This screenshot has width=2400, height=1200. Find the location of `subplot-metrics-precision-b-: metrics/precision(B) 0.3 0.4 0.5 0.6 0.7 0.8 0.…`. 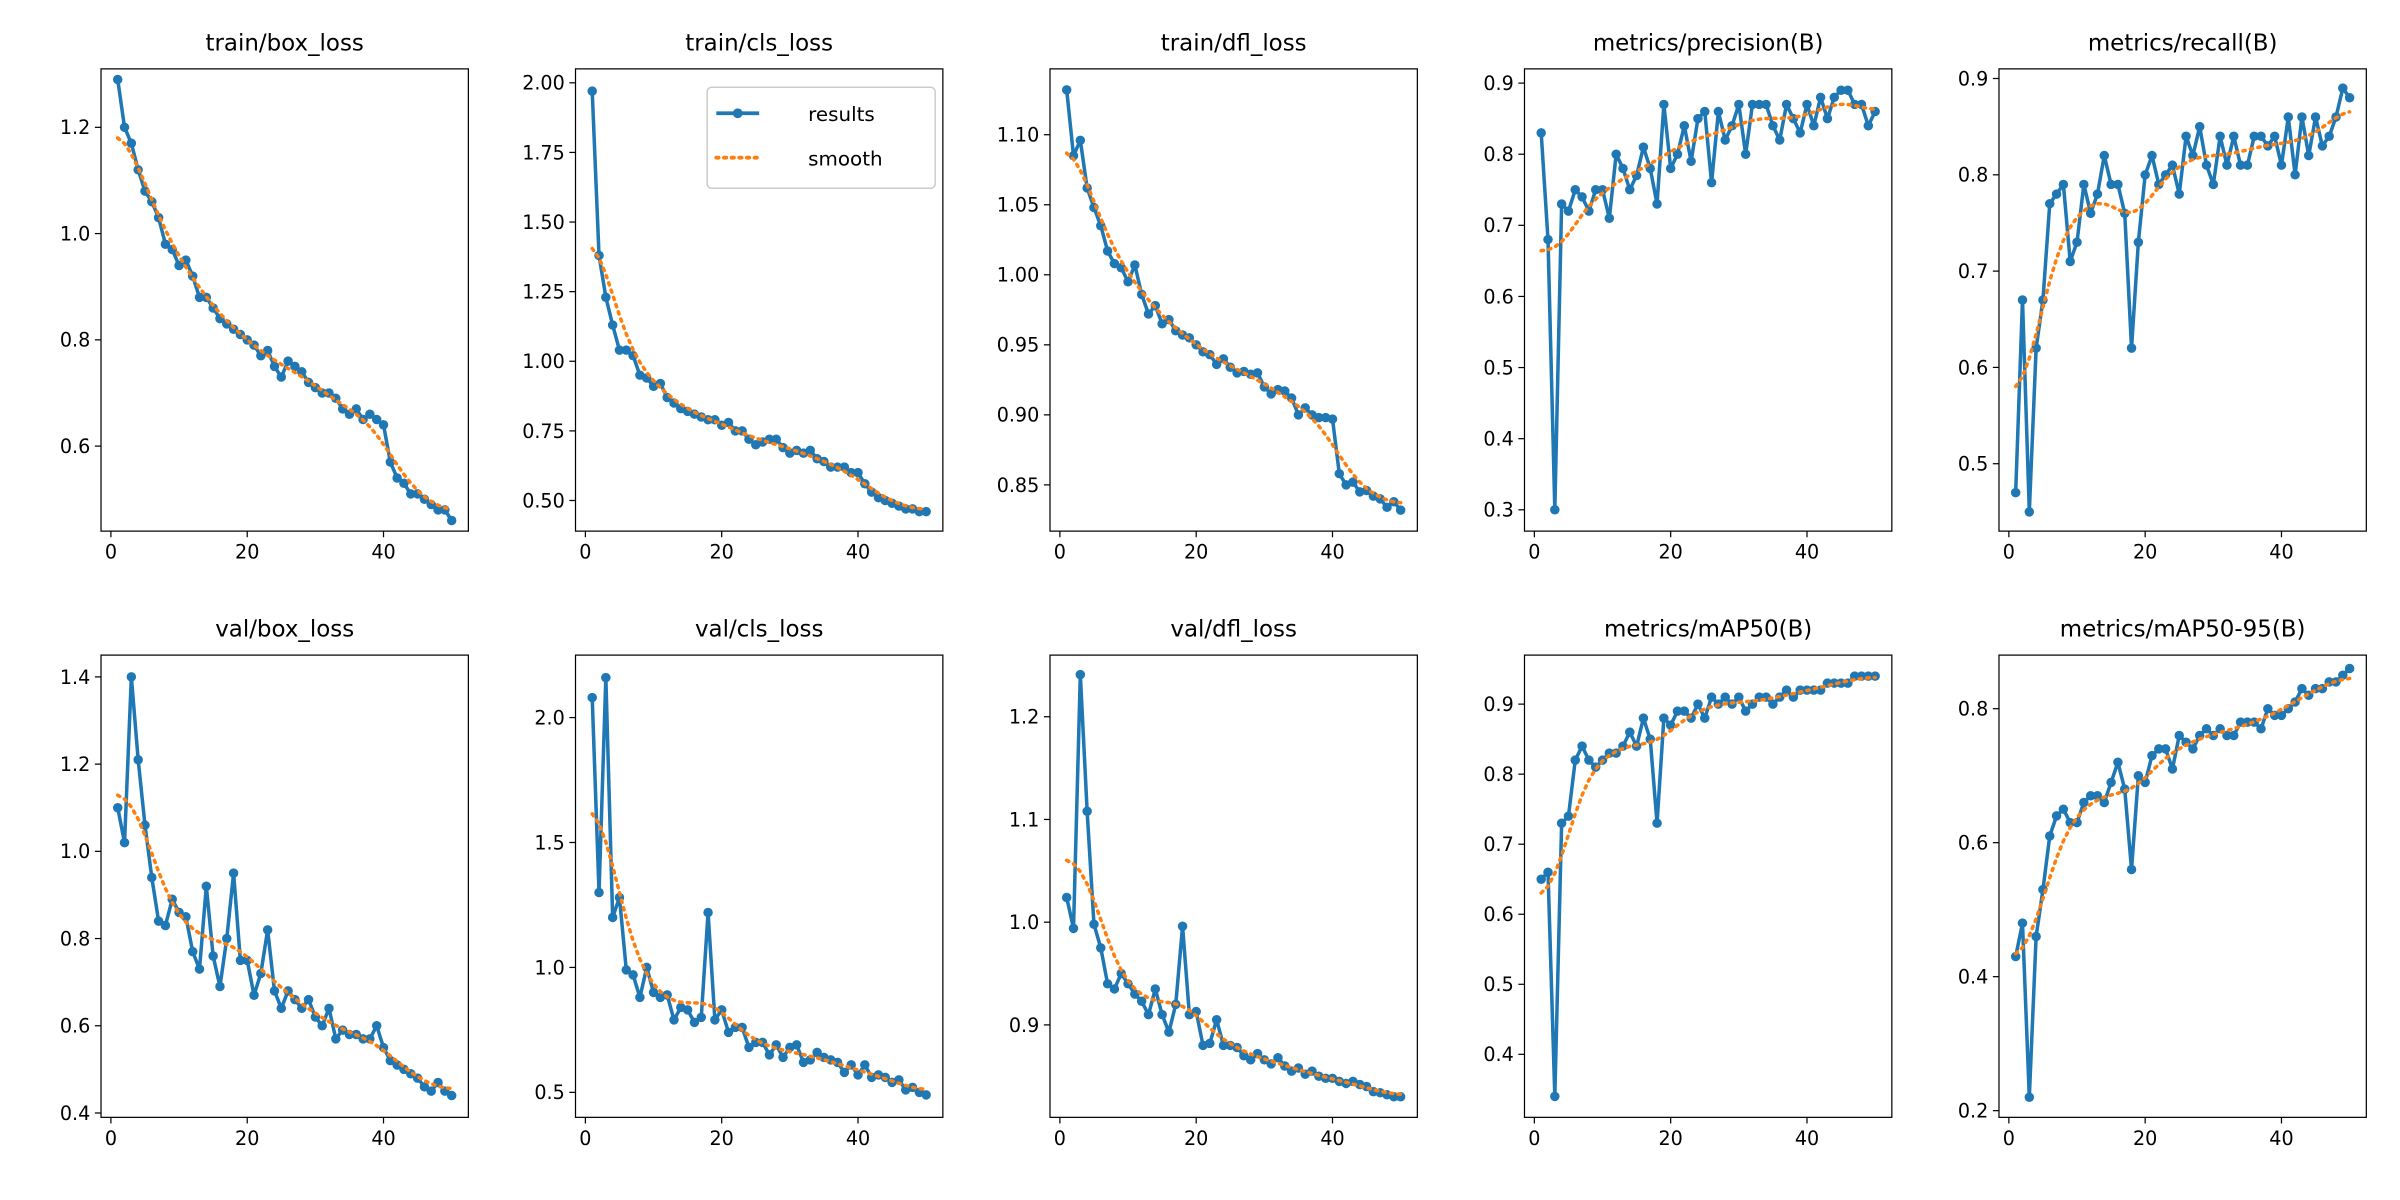

subplot-metrics-precision-b-: metrics/precision(B) 0.3 0.4 0.5 0.6 0.7 0.8 0.… is located at coordinates (1688, 297).